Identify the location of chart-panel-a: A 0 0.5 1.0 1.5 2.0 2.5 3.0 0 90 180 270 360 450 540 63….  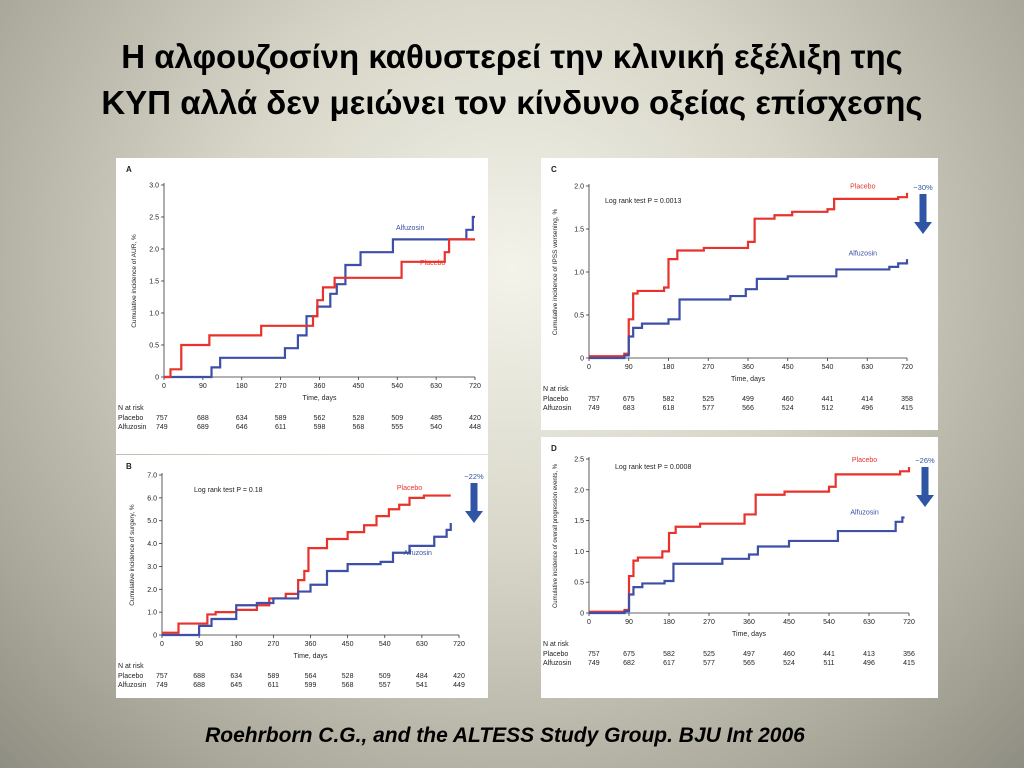
(302, 306).